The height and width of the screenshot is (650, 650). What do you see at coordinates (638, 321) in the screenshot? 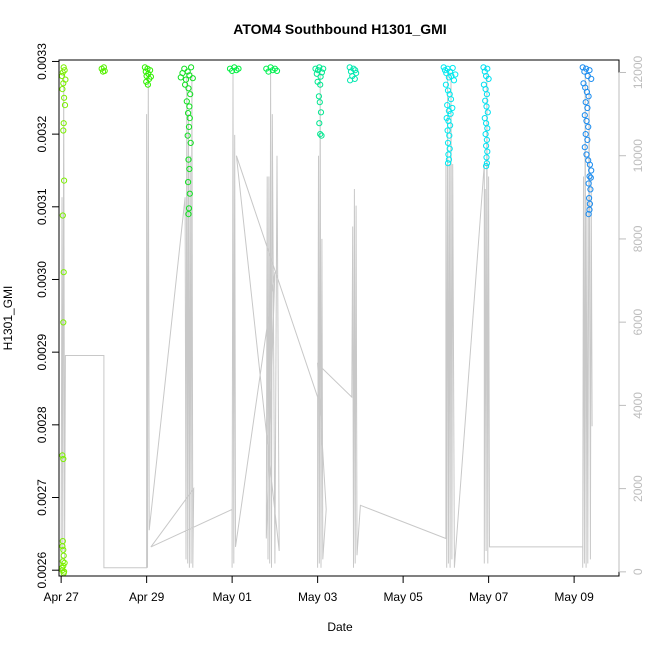
I see `y-tick-label-right: 6000` at bounding box center [638, 321].